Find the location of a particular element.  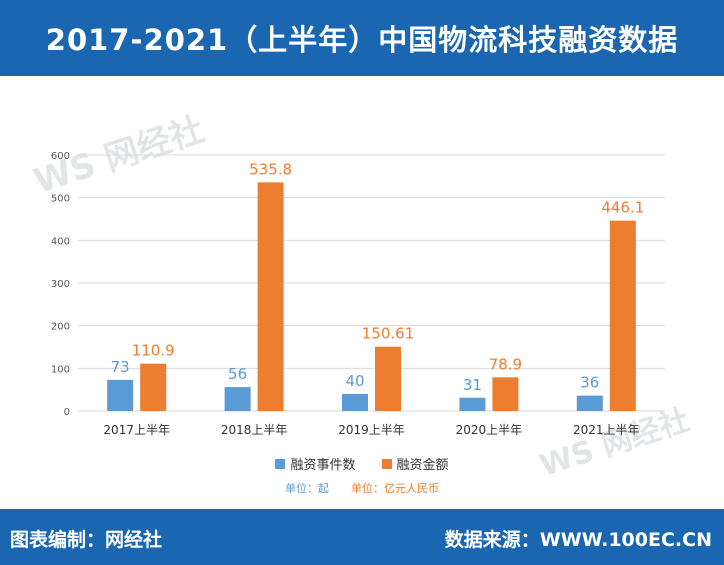

x-tick-label: 2019上半年 is located at coordinates (371, 430).